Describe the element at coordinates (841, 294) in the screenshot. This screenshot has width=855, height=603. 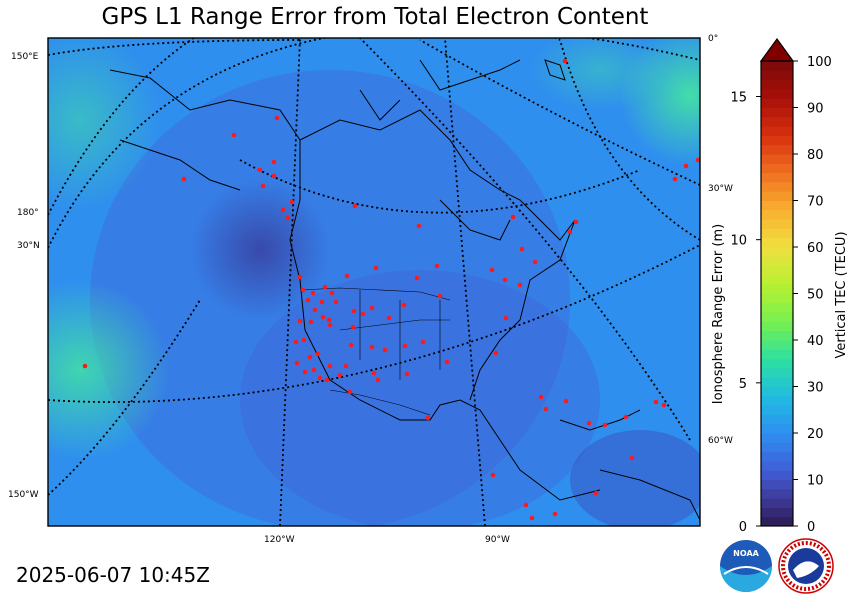
I see `tec-axis-label: Vertical TEC (TECU)` at that location.